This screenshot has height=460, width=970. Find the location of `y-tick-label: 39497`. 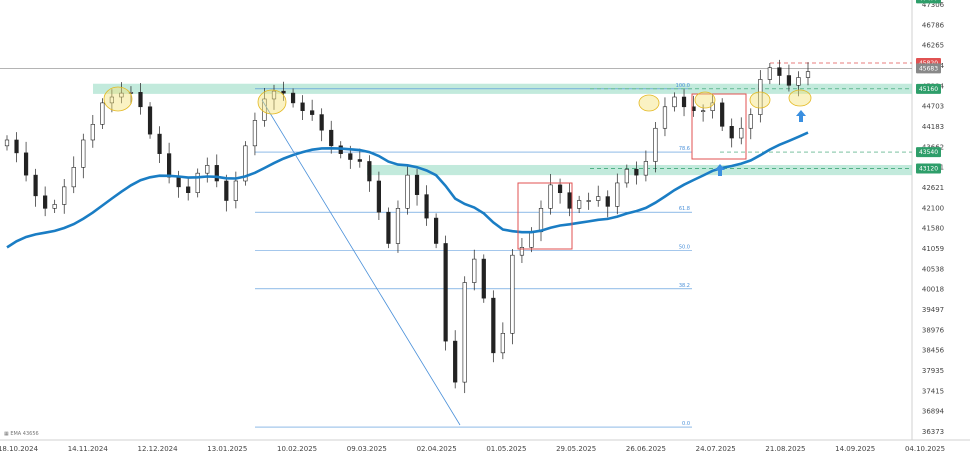

y-tick-label: 39497 is located at coordinates (933, 310).